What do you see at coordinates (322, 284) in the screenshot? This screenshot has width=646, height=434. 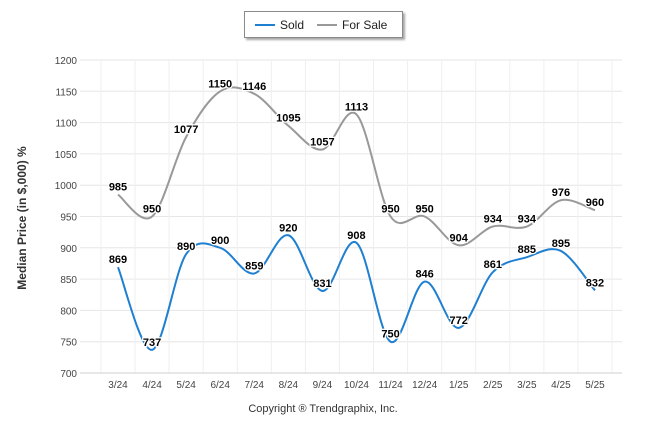 I see `data-label-sold-6: 831` at bounding box center [322, 284].